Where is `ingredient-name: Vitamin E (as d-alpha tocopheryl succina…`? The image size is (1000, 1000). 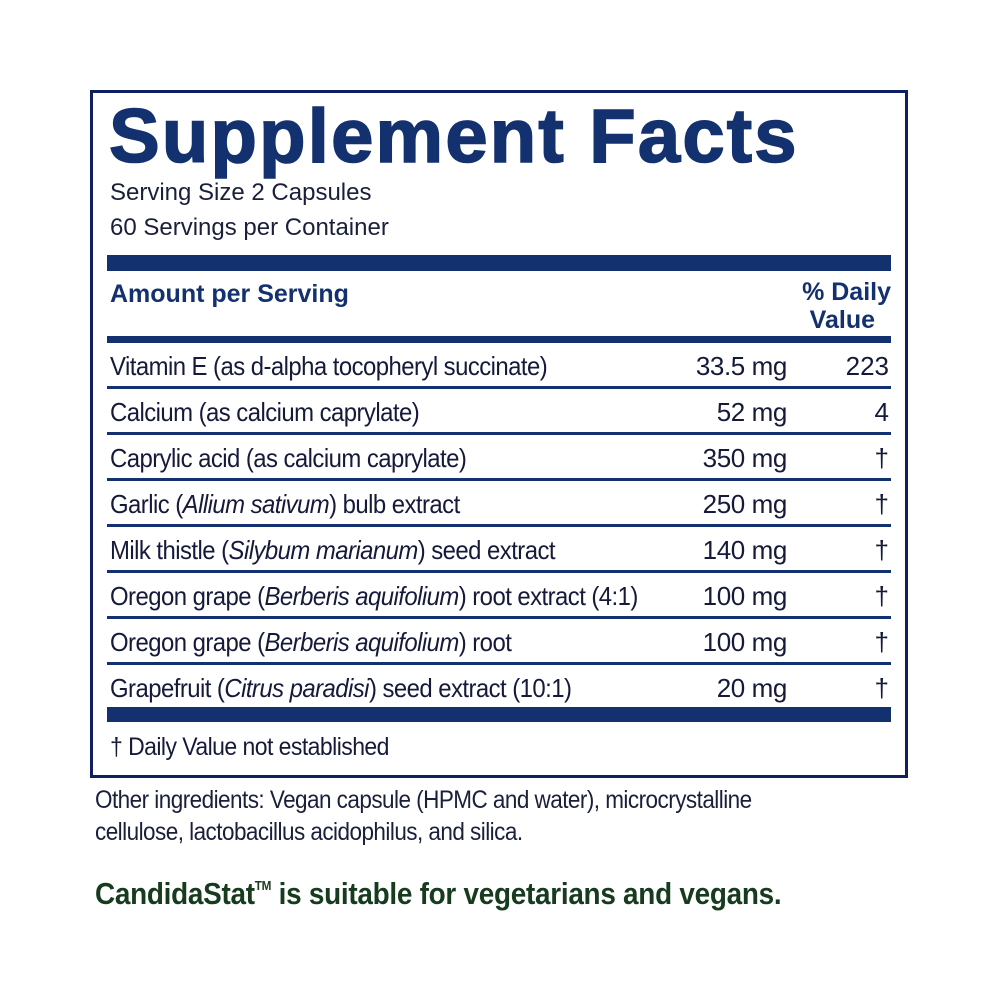 ingredient-name: Vitamin E (as d-alpha tocopheryl succina… is located at coordinates (329, 366).